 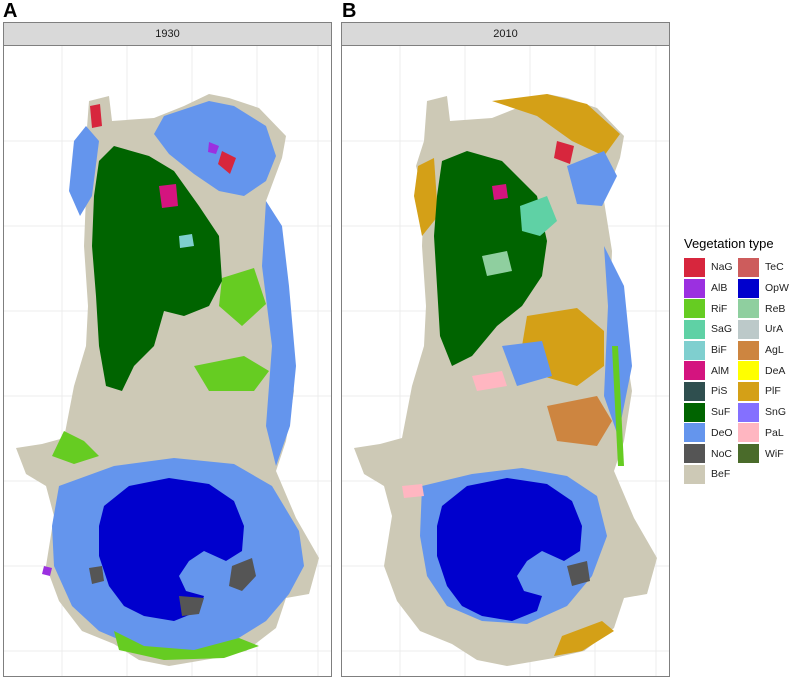 I want to click on agl-center, so click(x=579, y=421).